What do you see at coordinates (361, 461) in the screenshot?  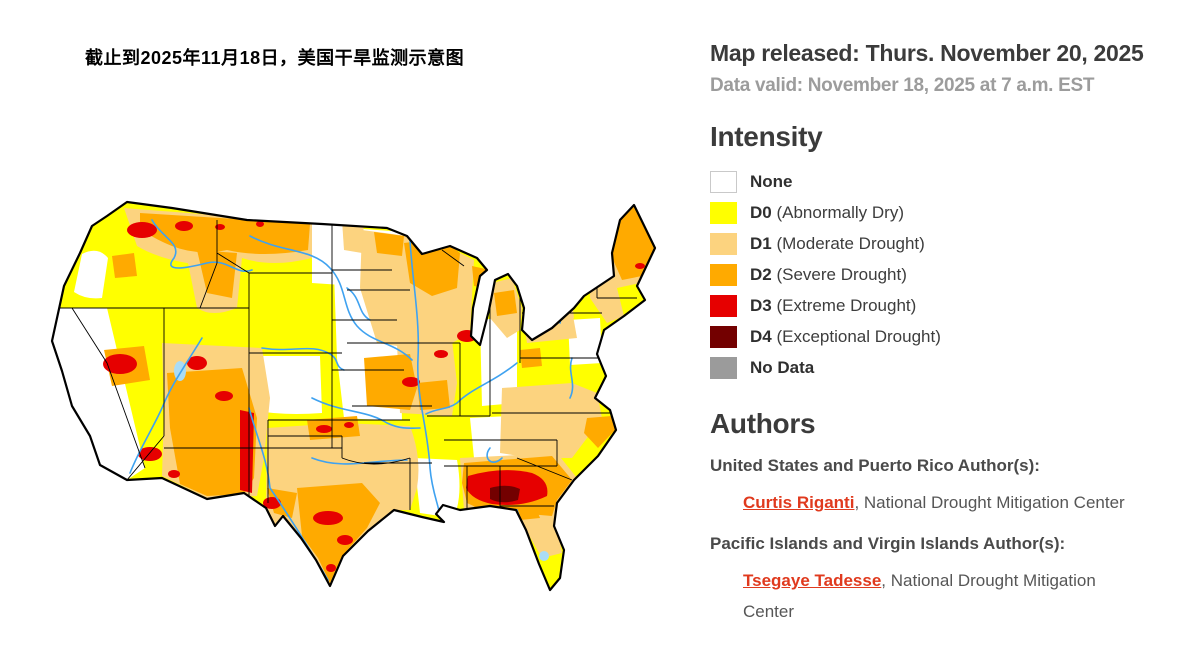 I see `lakes` at bounding box center [361, 461].